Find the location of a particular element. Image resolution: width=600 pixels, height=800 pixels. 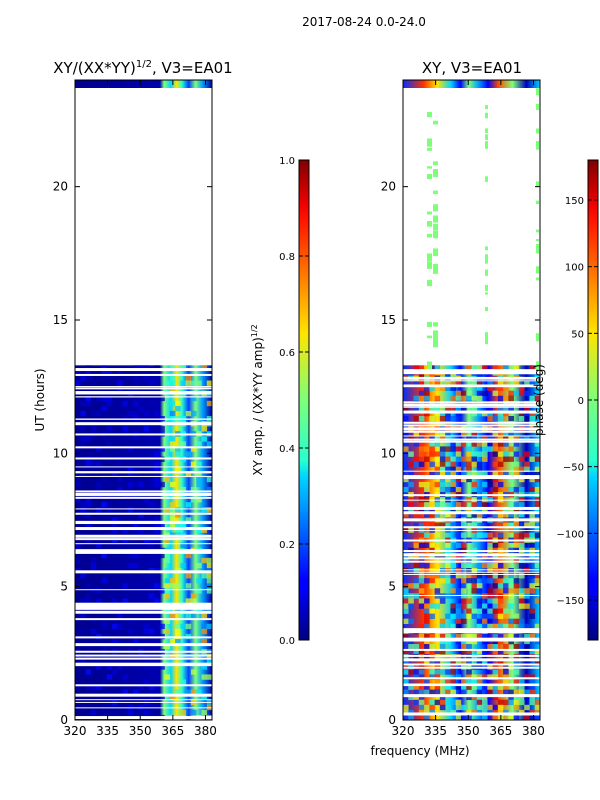

y-tick-label: 0 is located at coordinates (392, 720).